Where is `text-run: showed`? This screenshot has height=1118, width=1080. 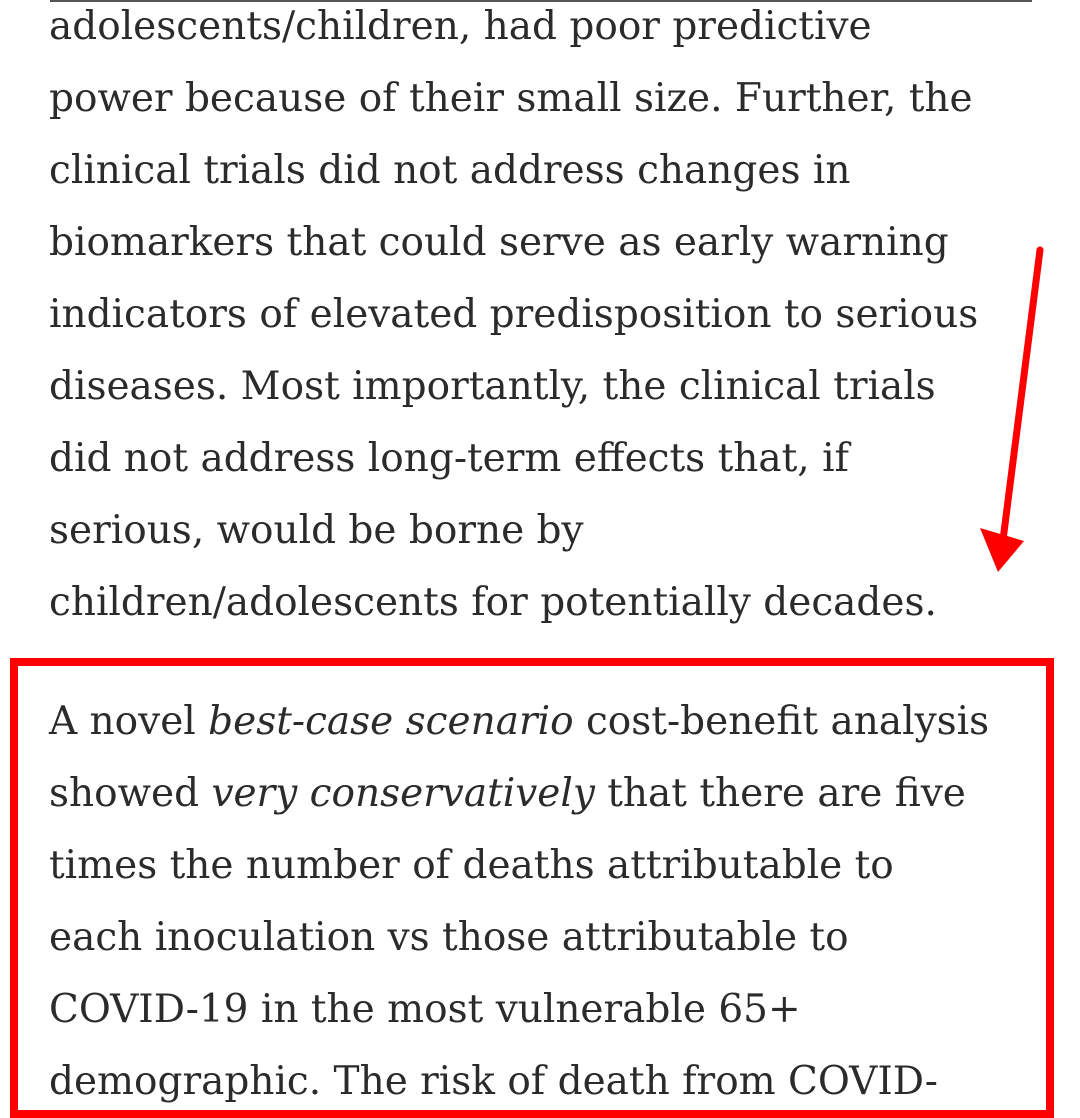
text-run: showed is located at coordinates (130, 793).